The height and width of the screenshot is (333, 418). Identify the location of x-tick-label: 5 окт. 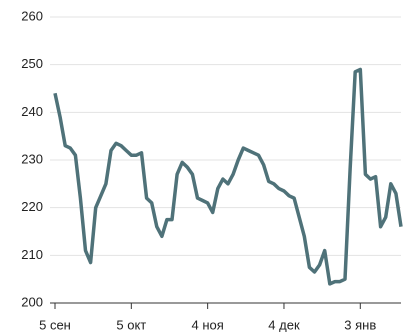
(131, 324).